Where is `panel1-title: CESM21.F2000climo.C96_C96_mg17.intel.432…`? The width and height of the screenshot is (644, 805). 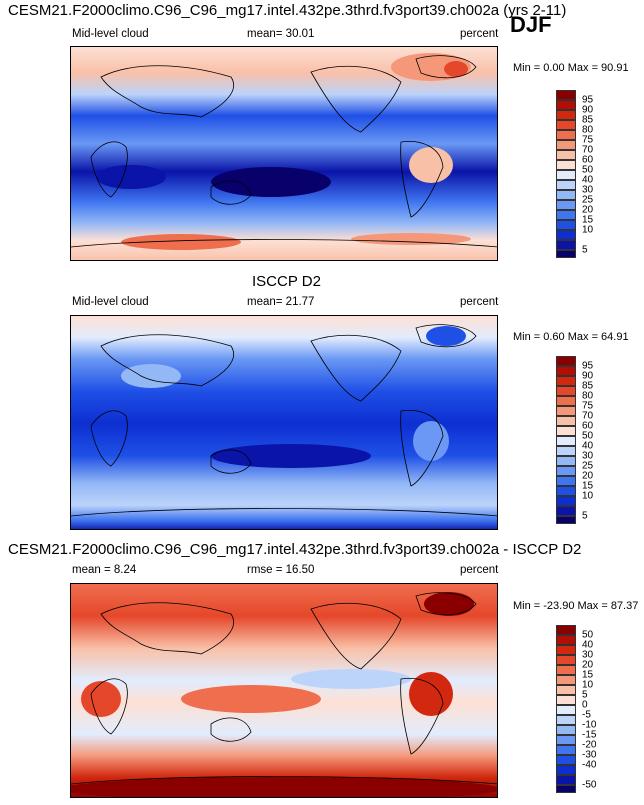
panel1-title: CESM21.F2000climo.C96_C96_mg17.intel.432… is located at coordinates (287, 10).